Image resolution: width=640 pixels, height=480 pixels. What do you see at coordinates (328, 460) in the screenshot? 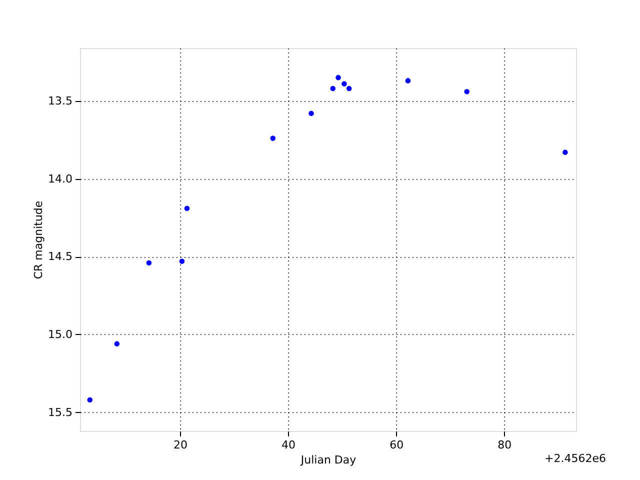
I see `x-axis-title: Julian Day` at bounding box center [328, 460].